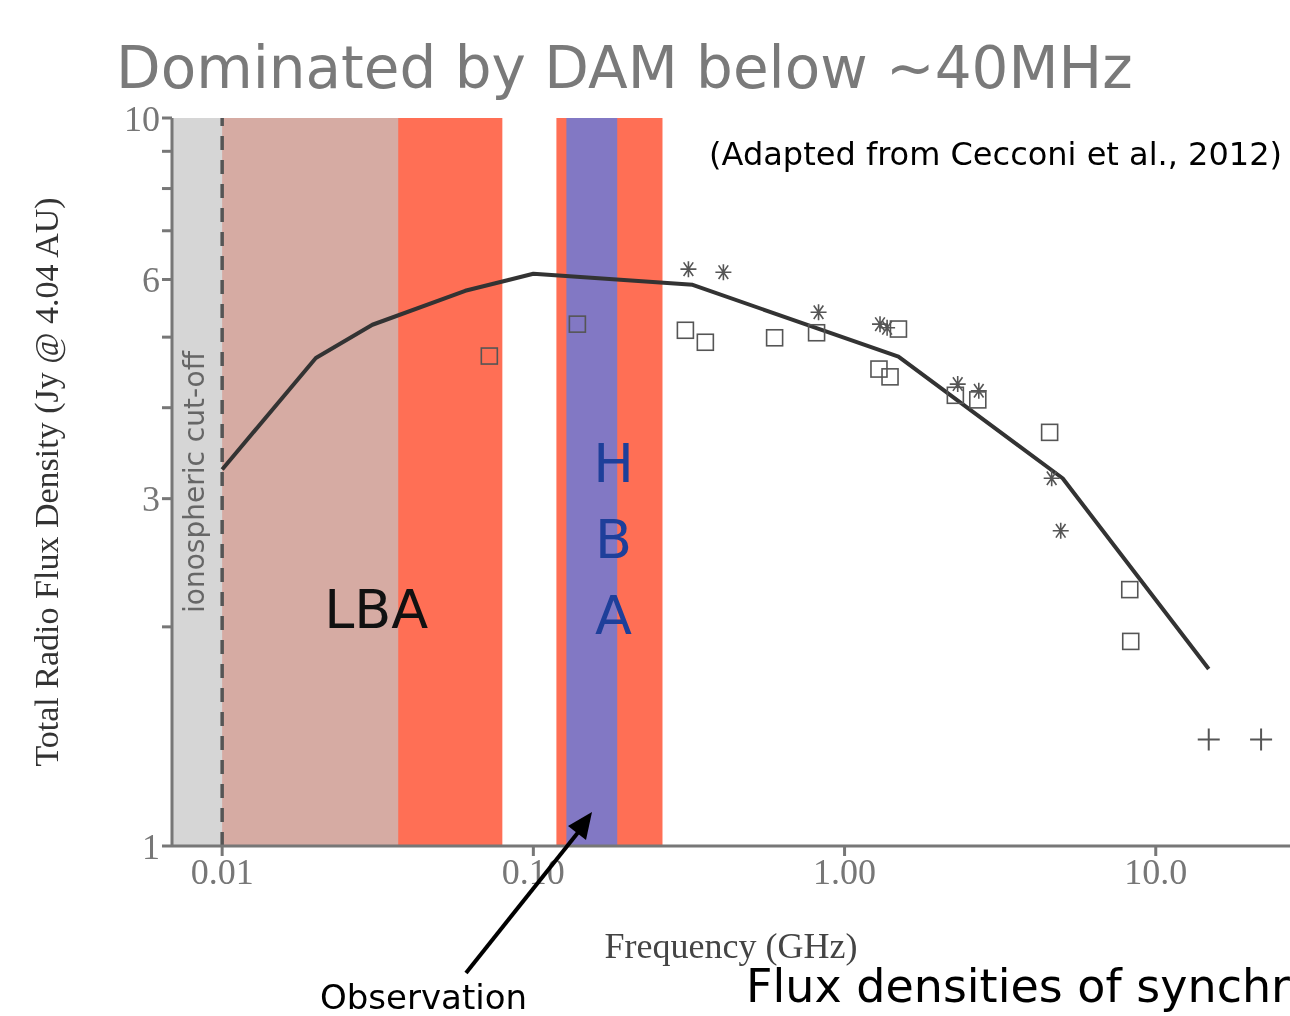 Image resolution: width=1290 pixels, height=1016 pixels. I want to click on y-tick-label: 1, so click(151, 846).